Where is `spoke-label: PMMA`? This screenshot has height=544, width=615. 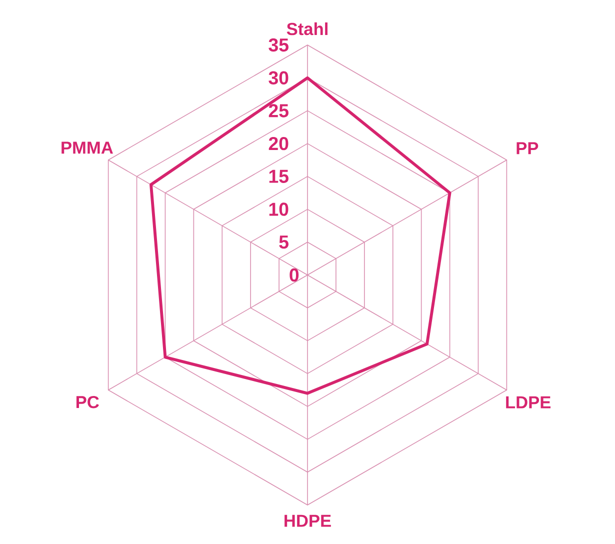
spoke-label: PMMA is located at coordinates (87, 148).